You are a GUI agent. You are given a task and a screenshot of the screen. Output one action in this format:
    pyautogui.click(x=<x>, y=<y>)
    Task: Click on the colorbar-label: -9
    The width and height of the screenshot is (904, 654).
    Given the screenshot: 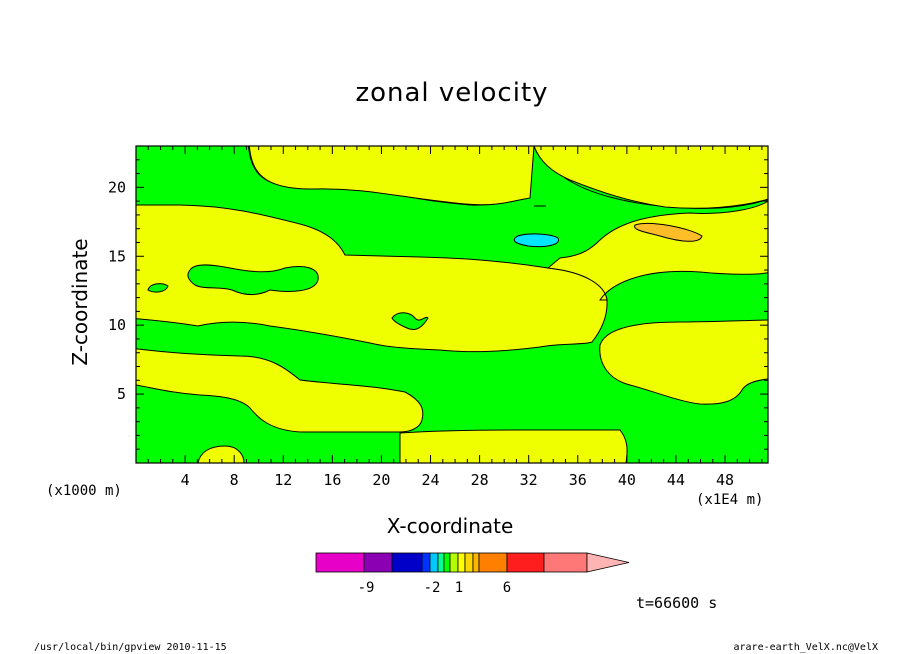 What is the action you would take?
    pyautogui.click(x=366, y=588)
    